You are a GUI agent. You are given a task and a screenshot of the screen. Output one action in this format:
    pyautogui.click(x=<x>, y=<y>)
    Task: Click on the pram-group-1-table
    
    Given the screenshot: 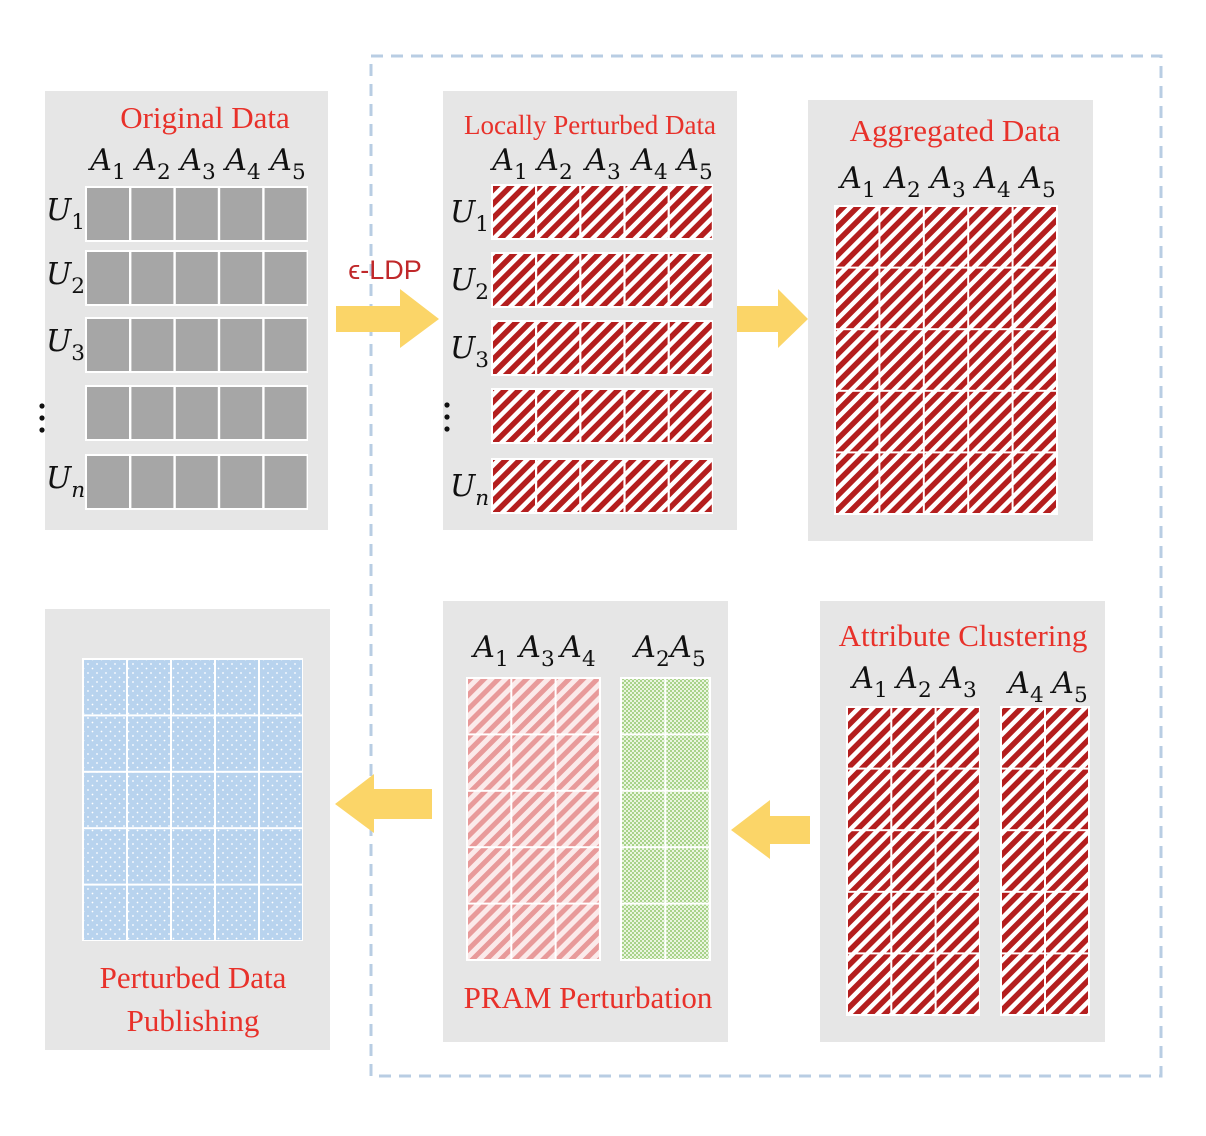 What is the action you would take?
    pyautogui.click(x=533, y=819)
    